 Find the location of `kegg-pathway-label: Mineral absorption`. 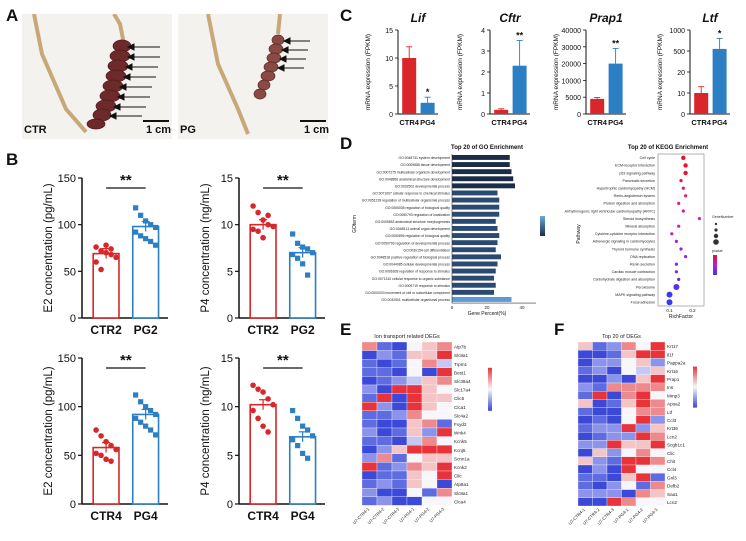

kegg-pathway-label: Mineral absorption is located at coordinates (640, 227).